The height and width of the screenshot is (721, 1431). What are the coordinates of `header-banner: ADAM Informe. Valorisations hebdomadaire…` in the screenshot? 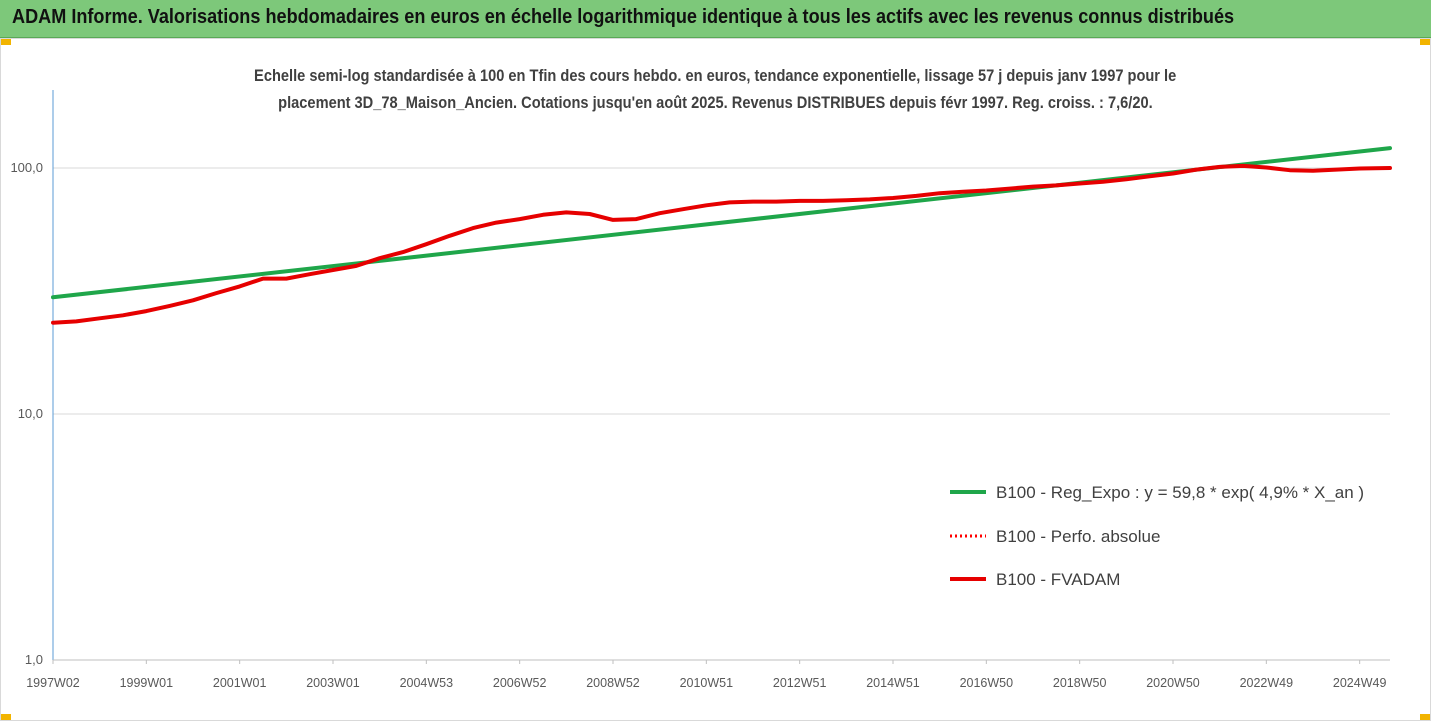 It's located at (715, 19).